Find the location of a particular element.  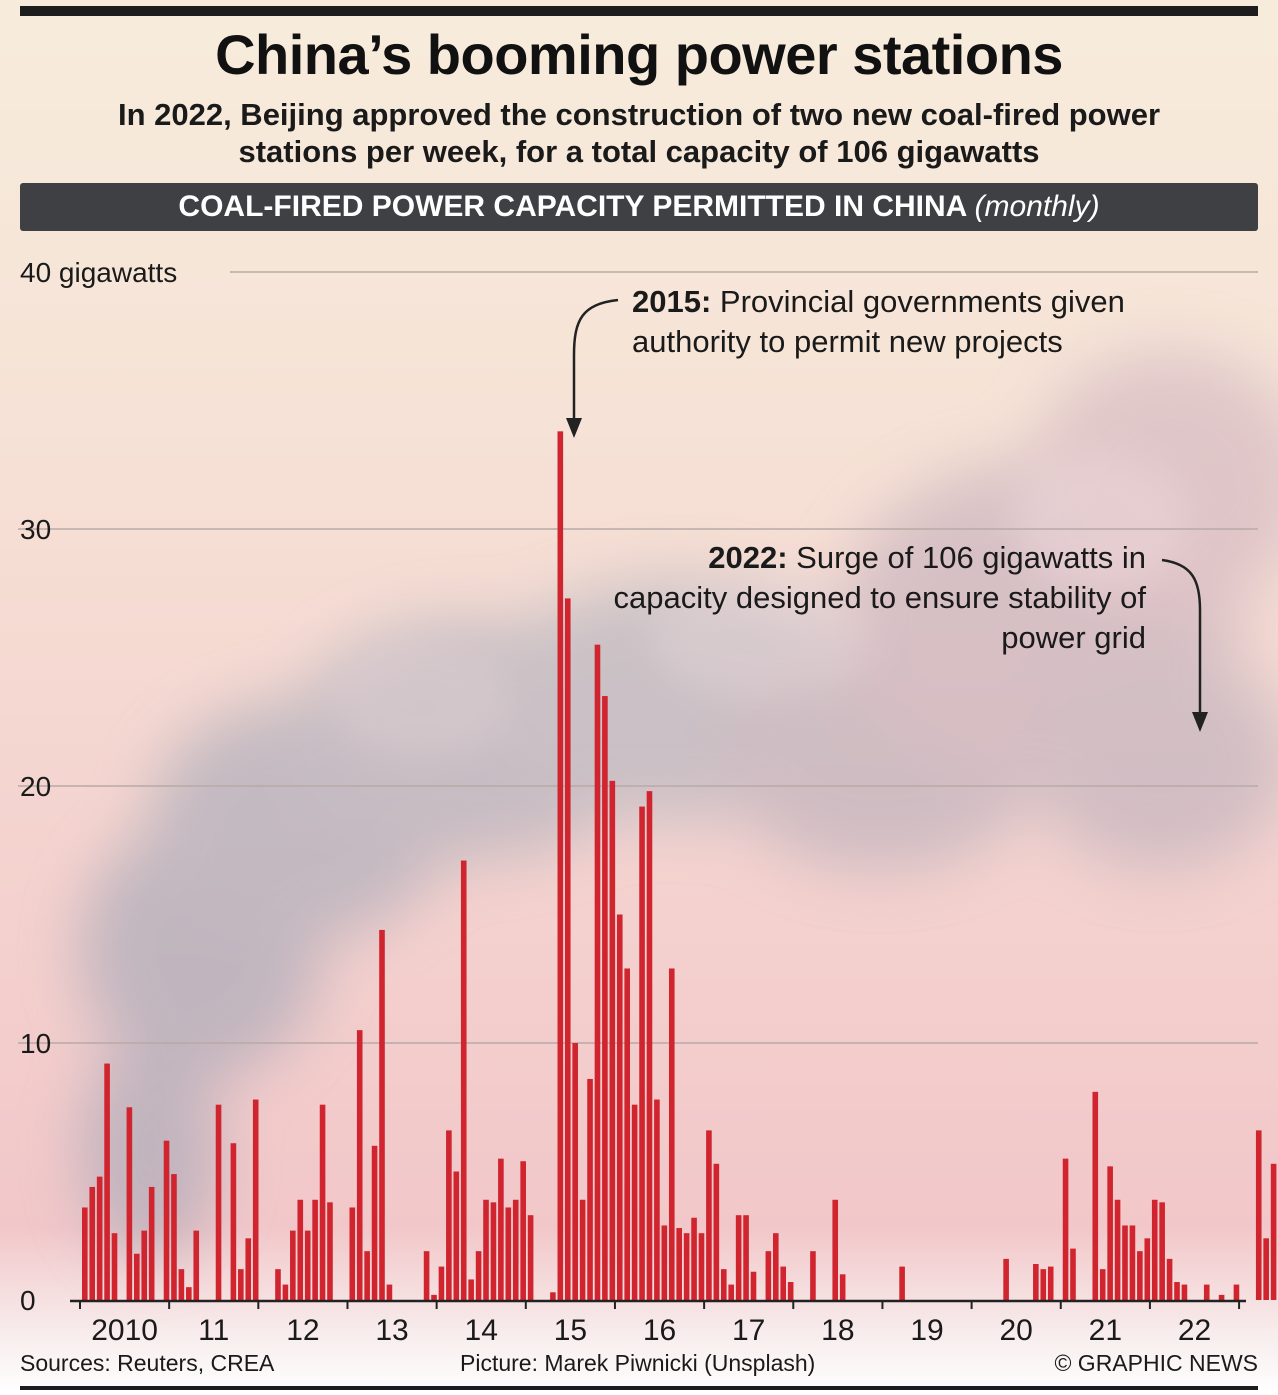

x-tick-label: 15 is located at coordinates (570, 1330).